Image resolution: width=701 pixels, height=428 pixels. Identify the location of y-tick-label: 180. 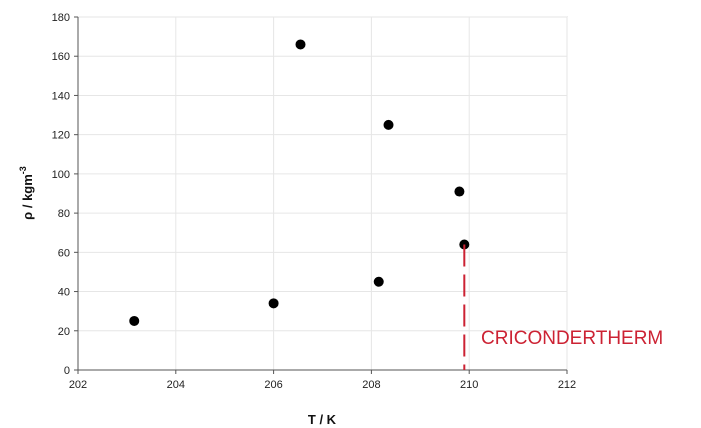
(61, 18).